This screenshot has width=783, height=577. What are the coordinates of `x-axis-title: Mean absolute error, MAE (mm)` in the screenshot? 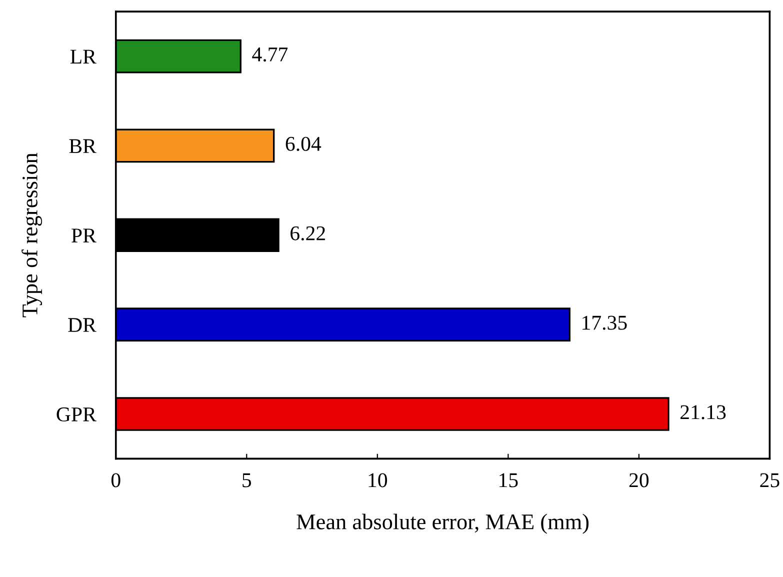 It's located at (442, 524).